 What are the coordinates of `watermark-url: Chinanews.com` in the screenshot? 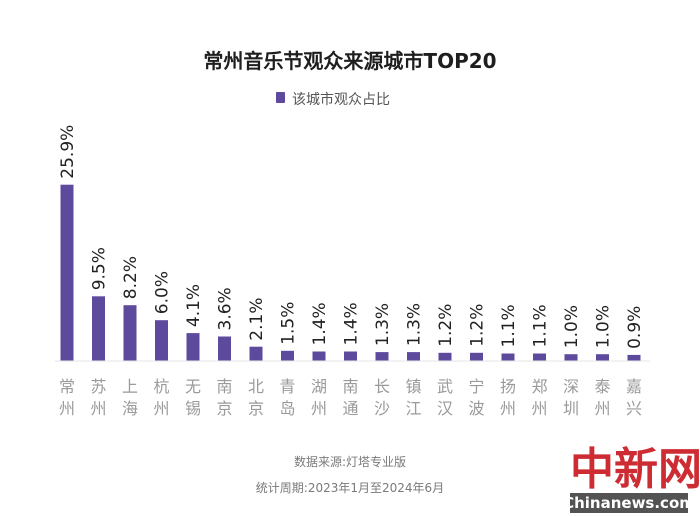 It's located at (629, 503).